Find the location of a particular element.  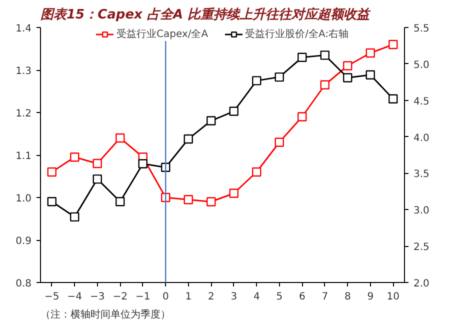

legend-label: 受益行业Capex/全A is located at coordinates (162, 34).